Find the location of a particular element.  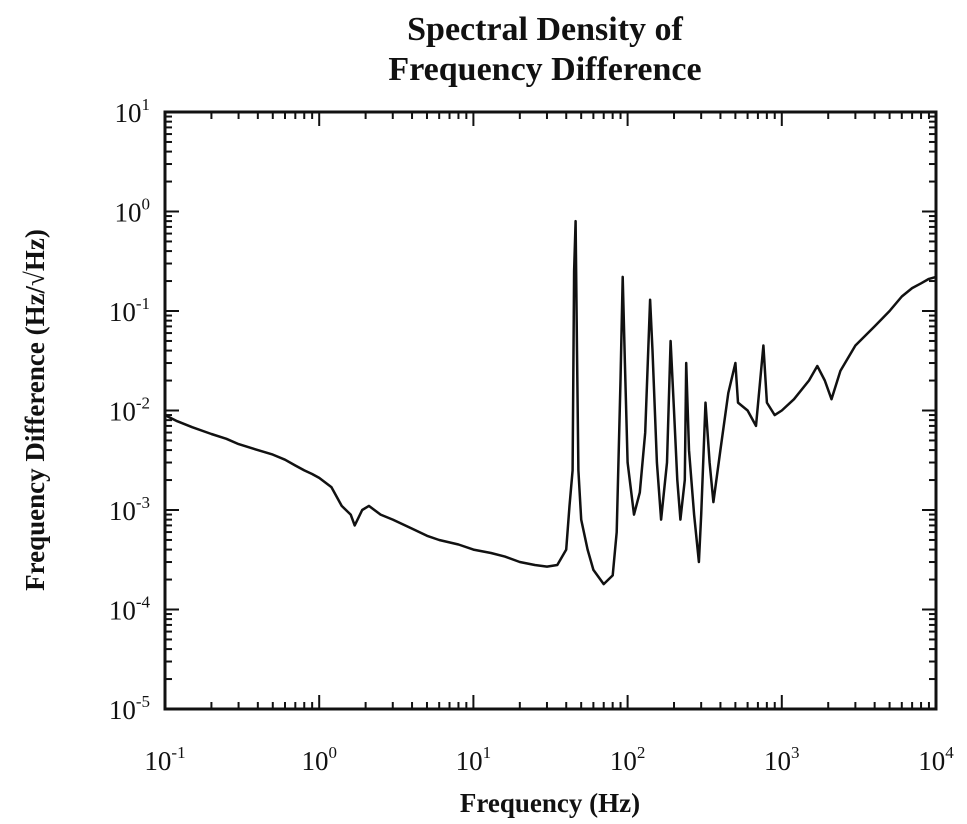

y-tick-label: 10⁻⁴ is located at coordinates (130, 609).